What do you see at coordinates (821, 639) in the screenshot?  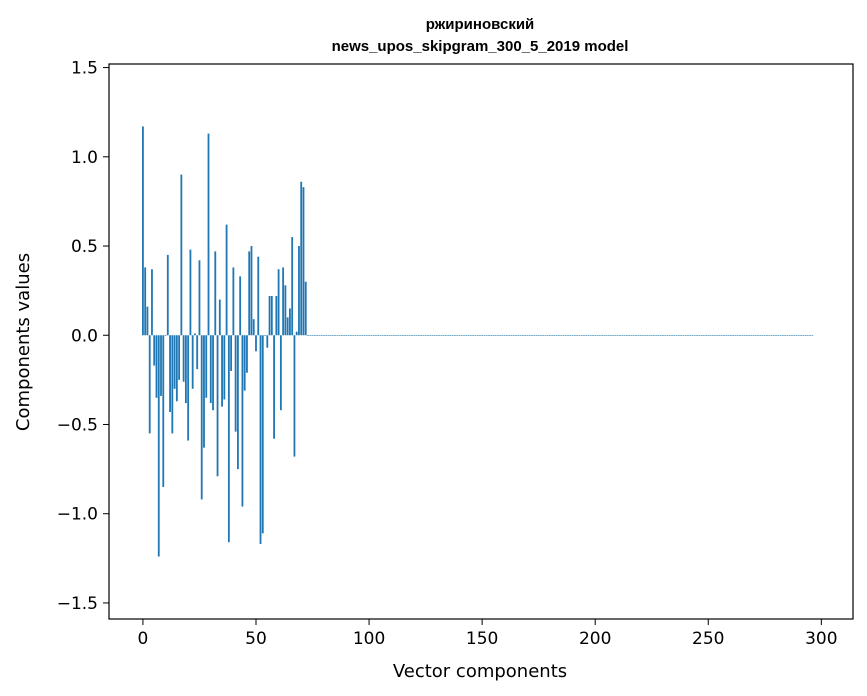 I see `x-tick-label: 300` at bounding box center [821, 639].